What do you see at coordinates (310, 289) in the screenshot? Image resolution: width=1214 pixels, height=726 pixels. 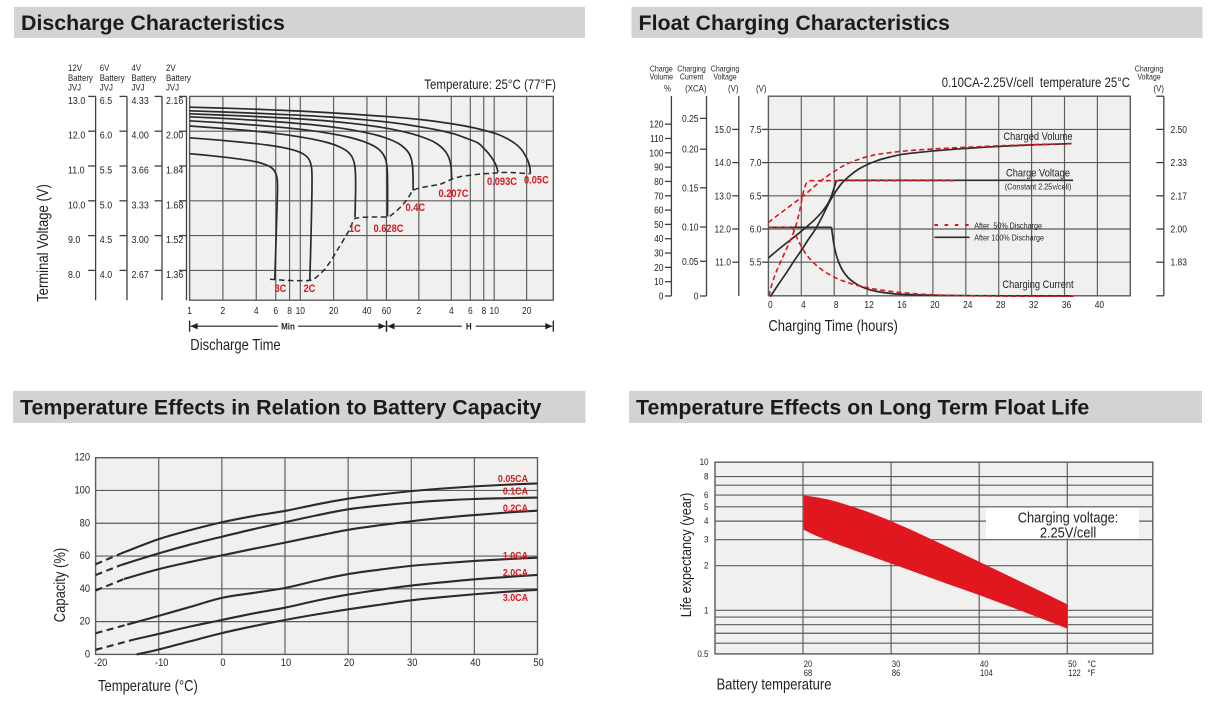 I see `svg-text: 2C` at bounding box center [310, 289].